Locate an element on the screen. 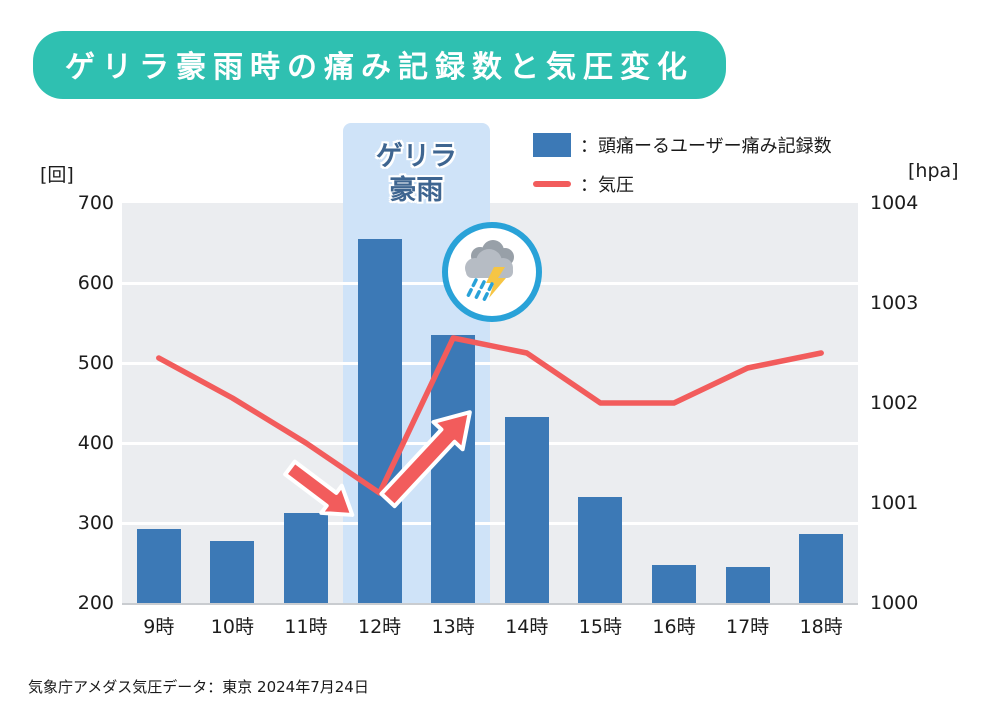 This screenshot has width=1000, height=710. bar-14時 is located at coordinates (526, 510).